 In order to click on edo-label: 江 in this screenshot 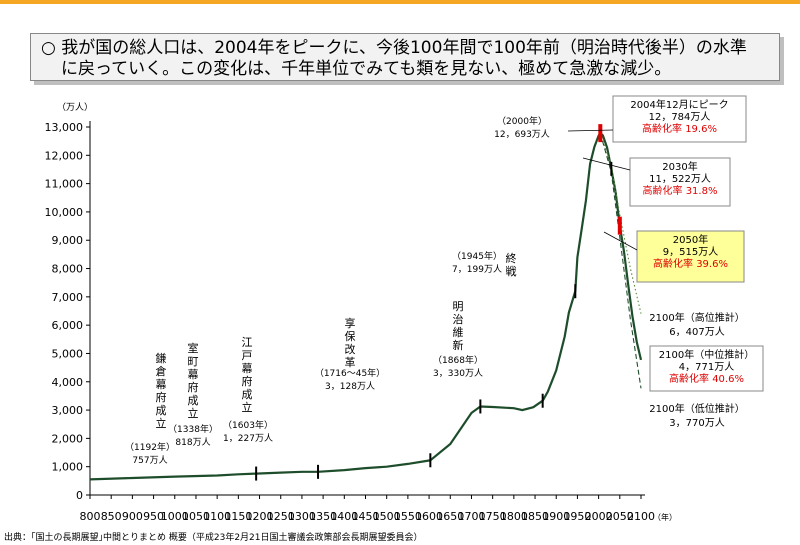, I will do `click(247, 342)`.